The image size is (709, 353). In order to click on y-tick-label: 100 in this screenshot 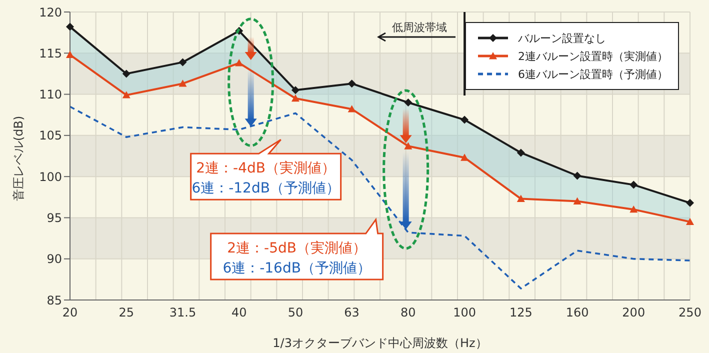, I will do `click(50, 177)`.